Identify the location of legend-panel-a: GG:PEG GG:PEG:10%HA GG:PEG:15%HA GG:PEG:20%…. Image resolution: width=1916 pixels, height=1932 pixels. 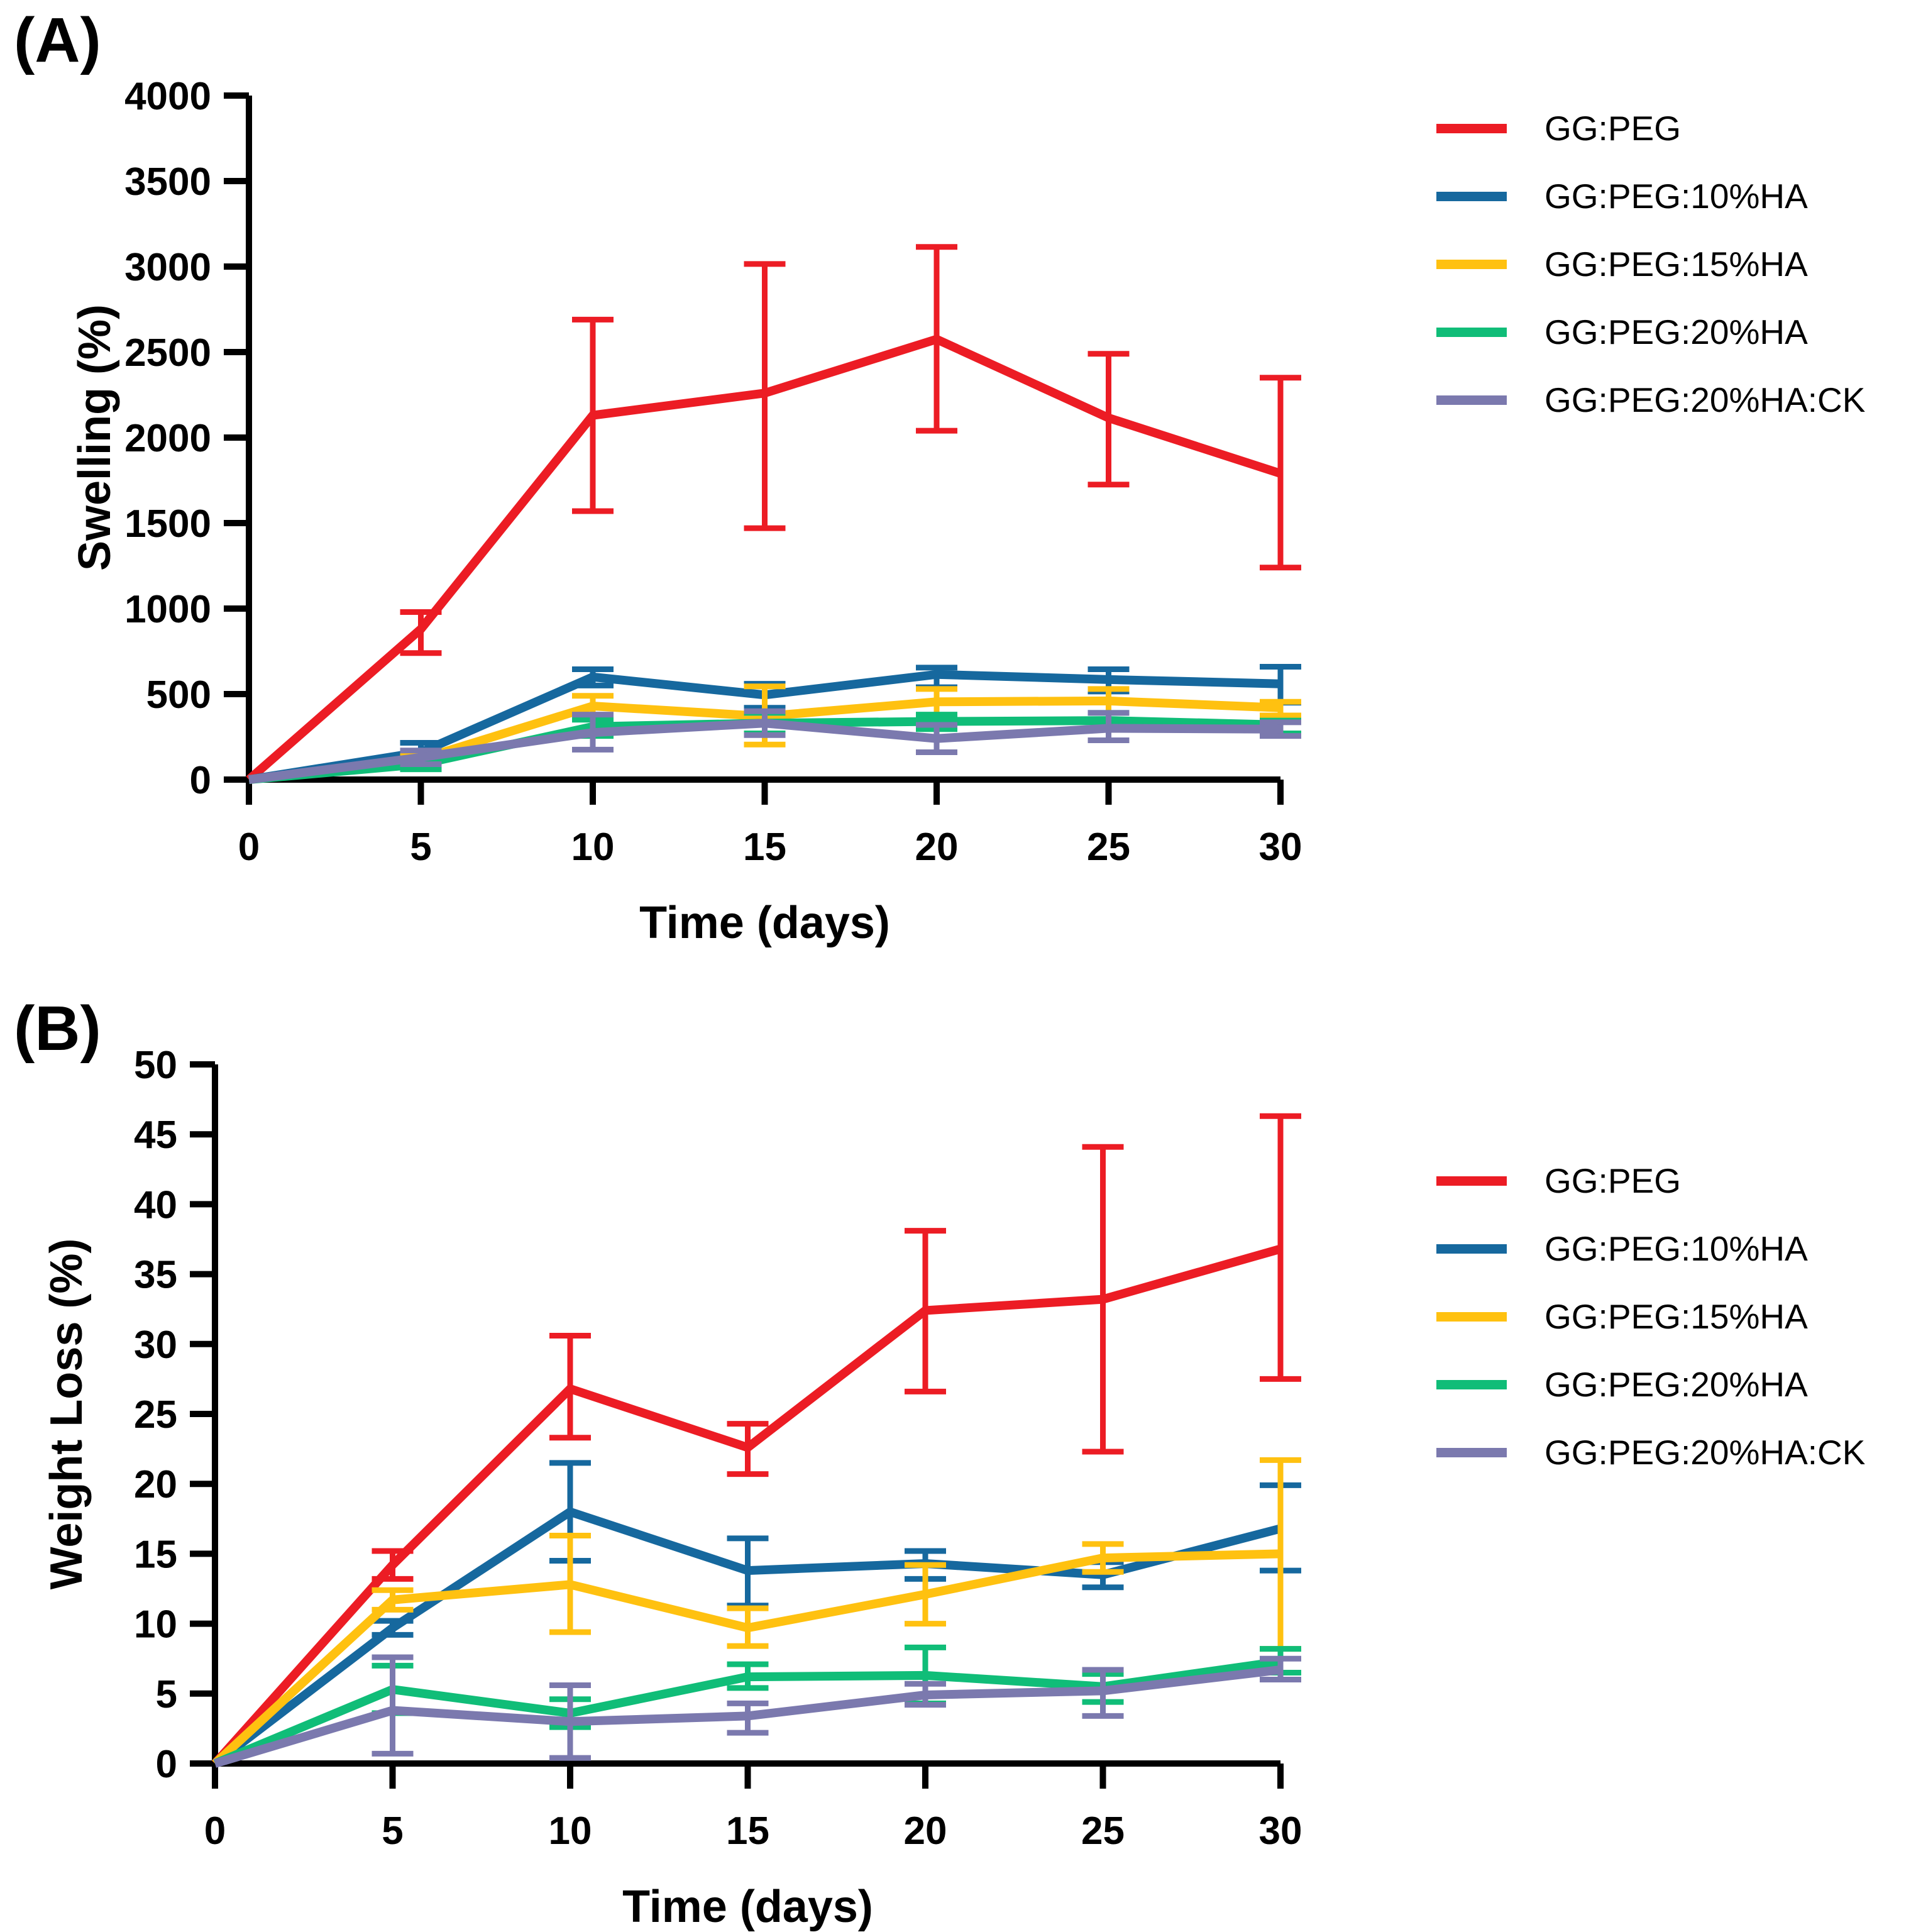
(1650, 264).